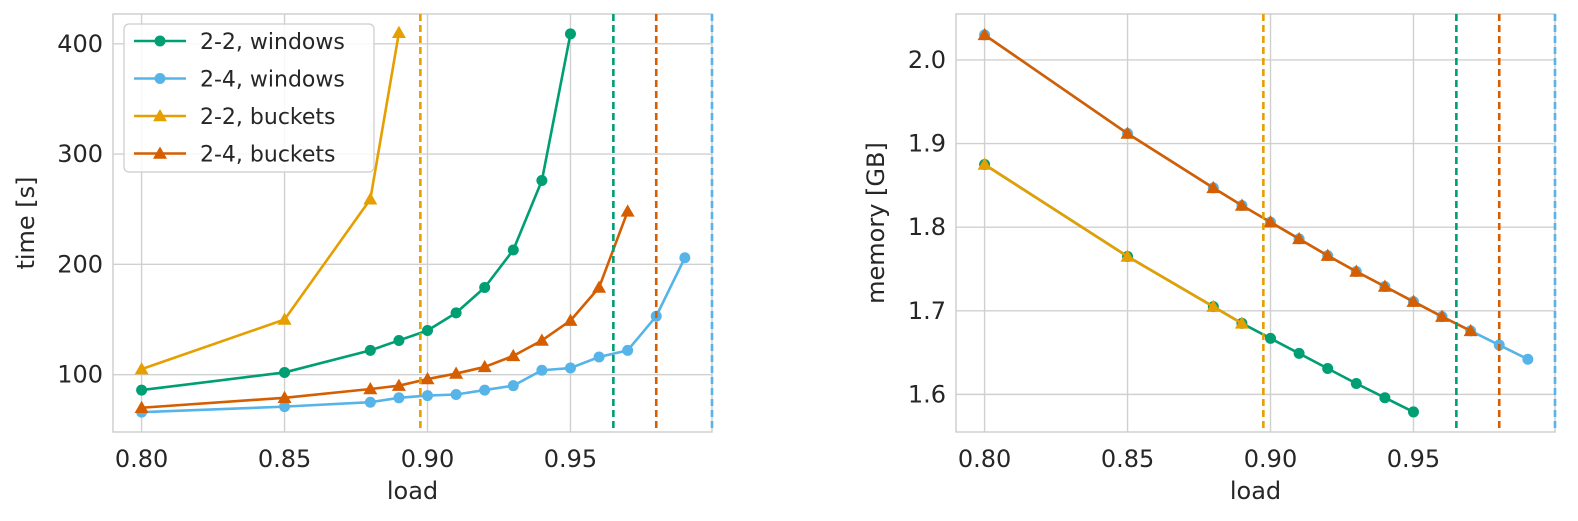  Describe the element at coordinates (268, 117) in the screenshot. I see `legend-label: 2-2, buckets` at that location.